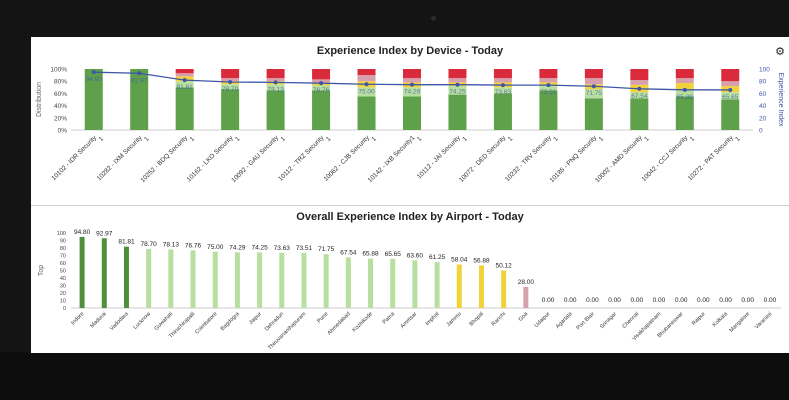 Image resolution: width=789 pixels, height=400 pixels. I want to click on y-tick-label: 80, so click(63, 249).